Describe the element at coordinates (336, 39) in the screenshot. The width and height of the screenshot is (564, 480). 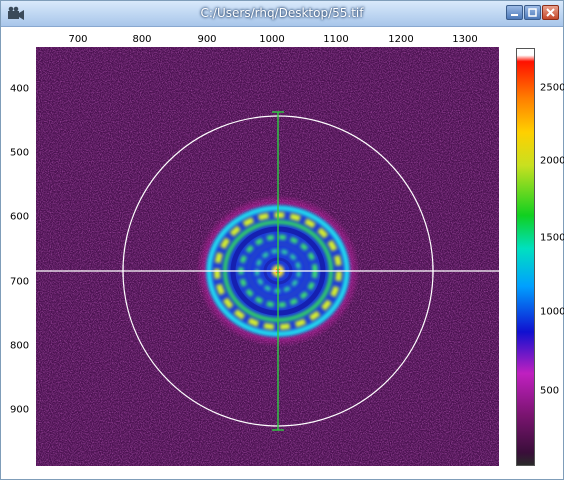
I see `x-tick-label: 1100` at that location.